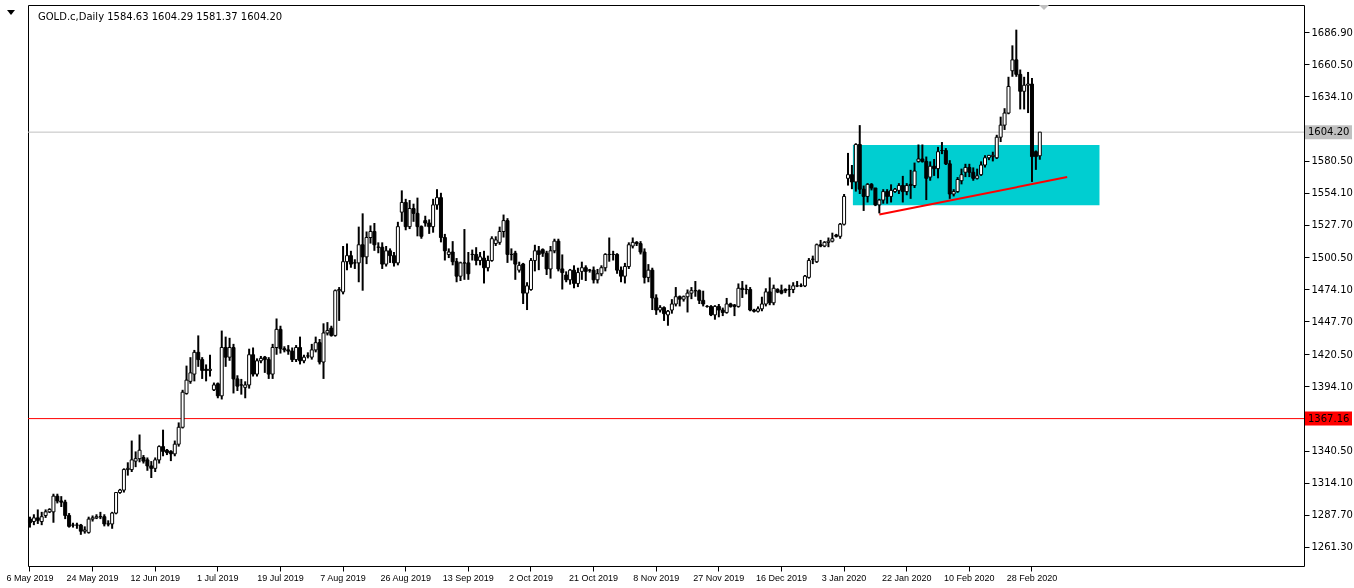  I want to click on x-tick-label: 27 Nov 2019, so click(719, 577).